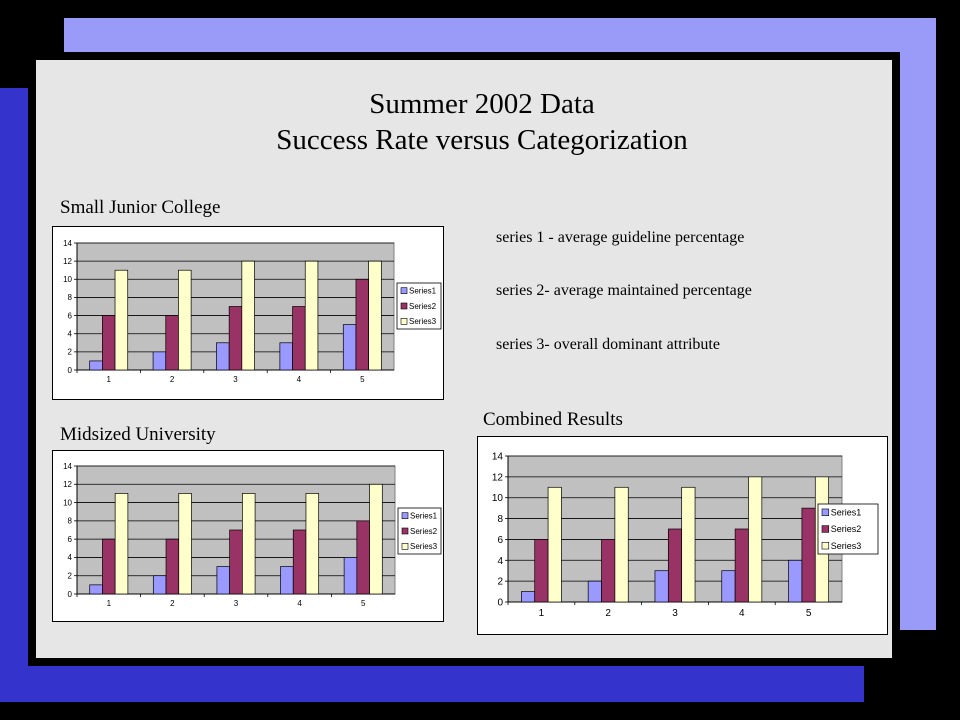 This screenshot has height=720, width=960. What do you see at coordinates (620, 237) in the screenshot?
I see `series-1-description: series 1 - average guideline percentage` at bounding box center [620, 237].